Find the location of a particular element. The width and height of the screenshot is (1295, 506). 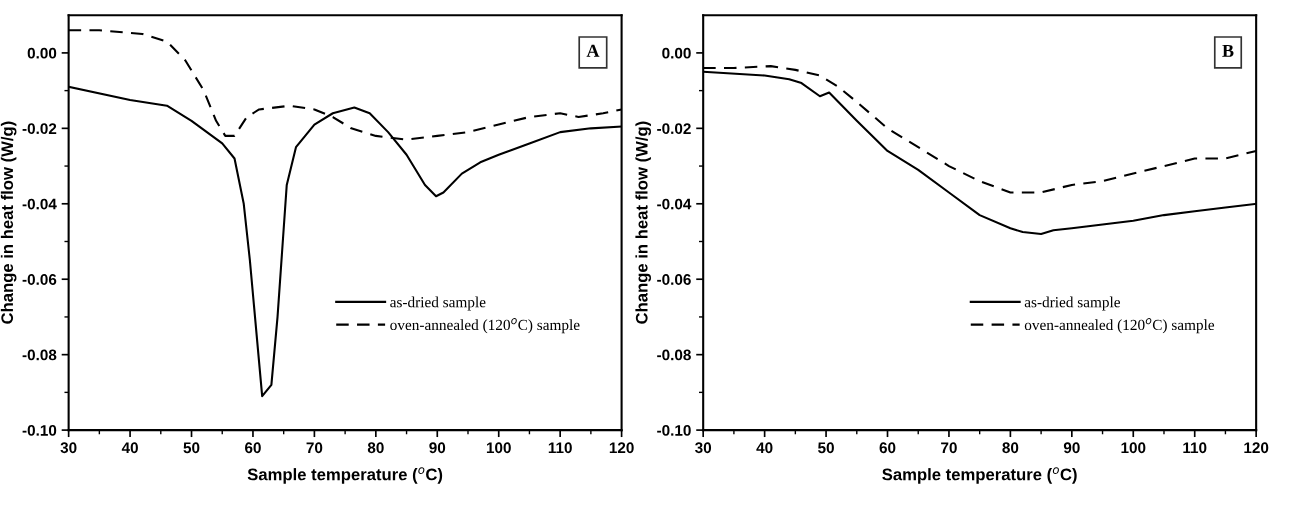

annotation: B is located at coordinates (1228, 50).